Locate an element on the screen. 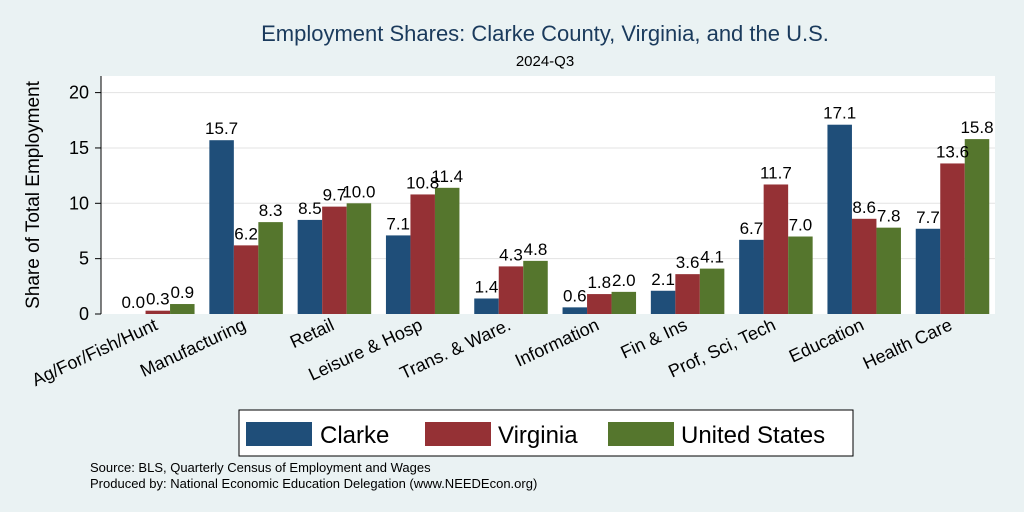 This screenshot has height=512, width=1024. bar-virginia-trans-ware is located at coordinates (511, 290).